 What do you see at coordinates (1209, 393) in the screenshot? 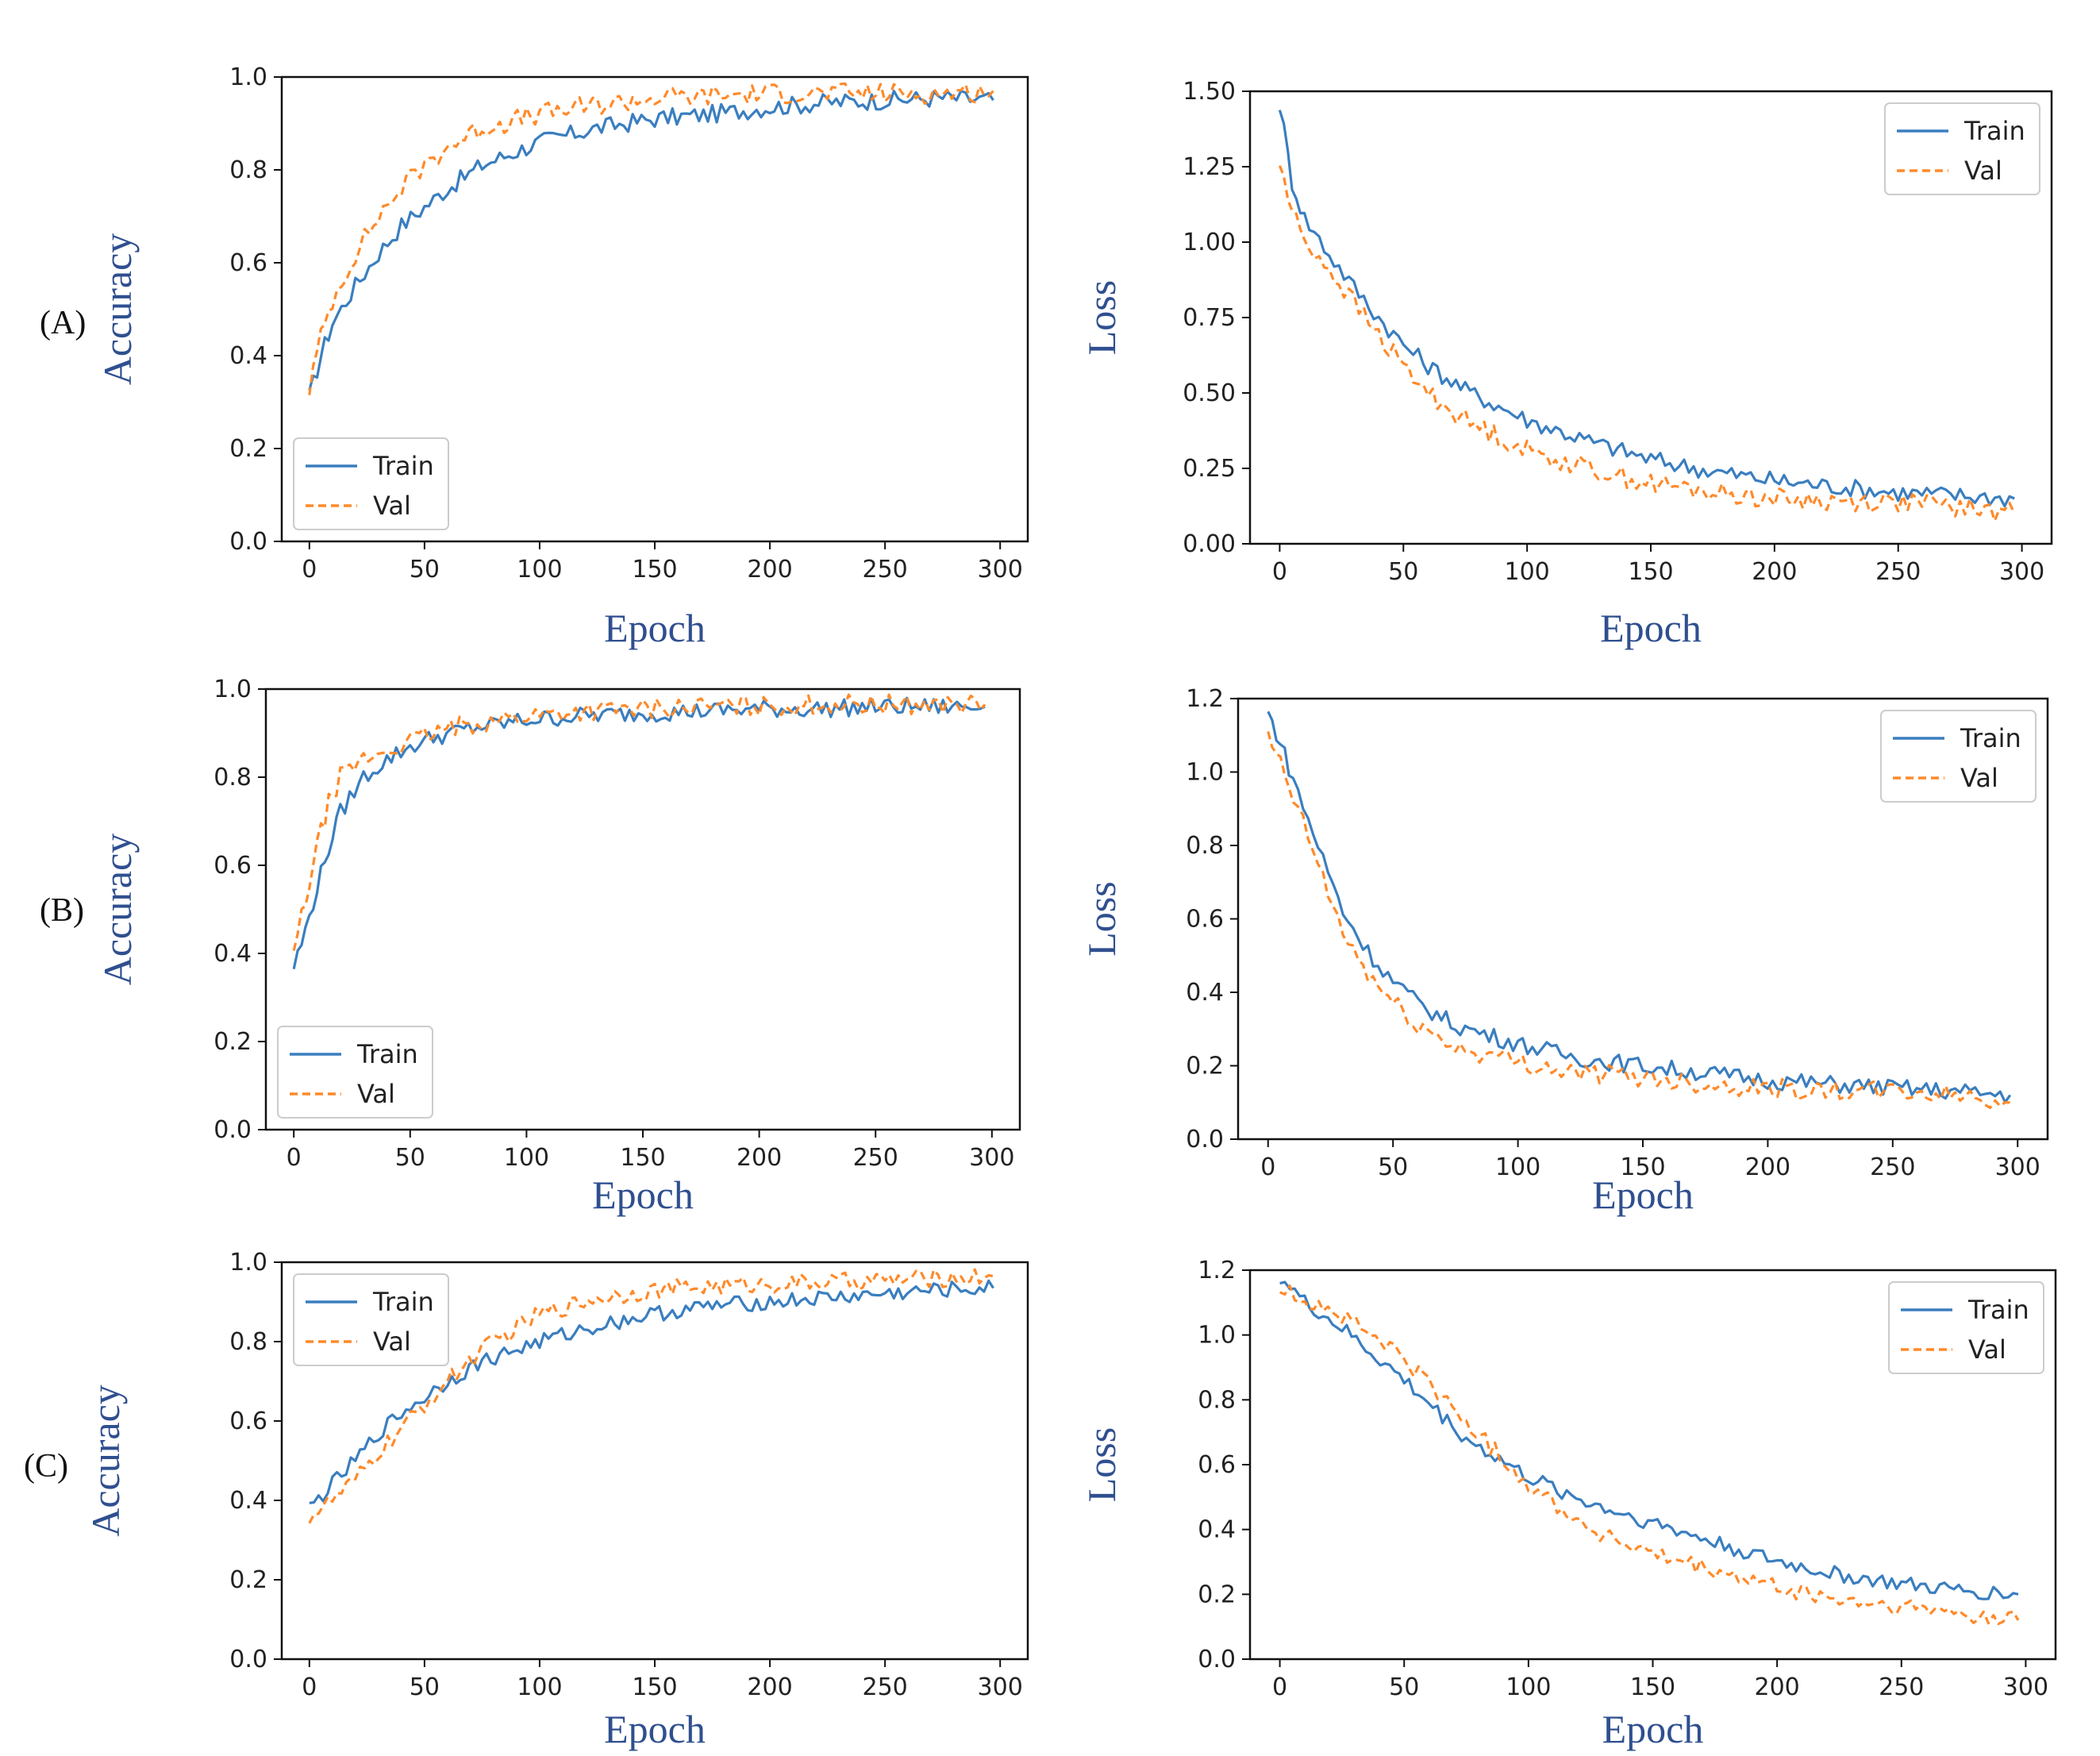
I see `y-tick-label: 0.50` at bounding box center [1209, 393].